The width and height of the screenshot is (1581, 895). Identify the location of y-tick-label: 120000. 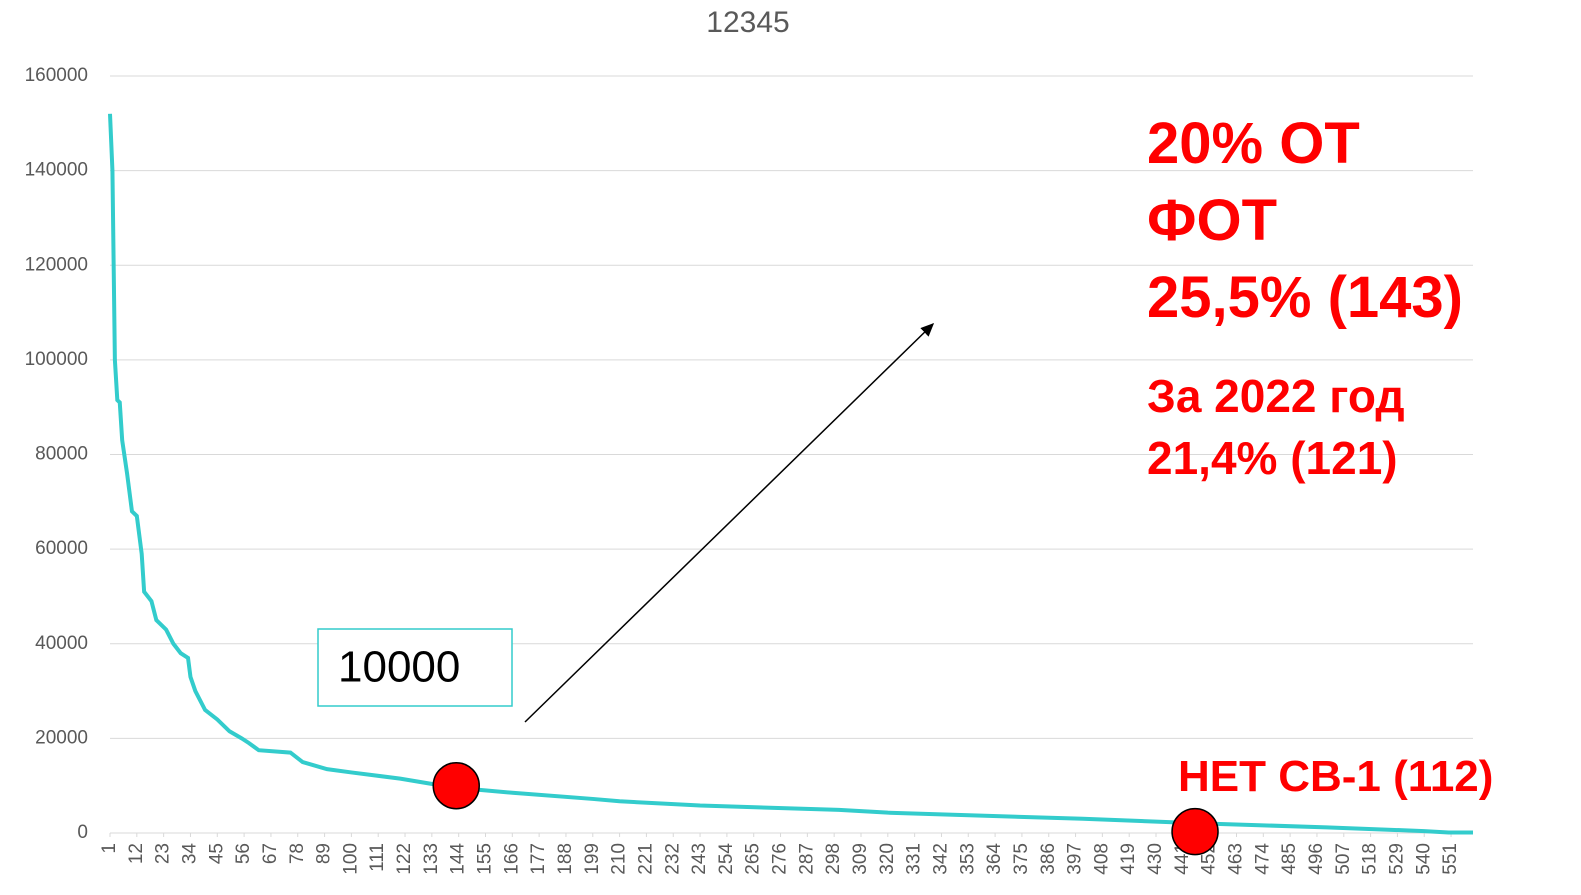
(56, 264).